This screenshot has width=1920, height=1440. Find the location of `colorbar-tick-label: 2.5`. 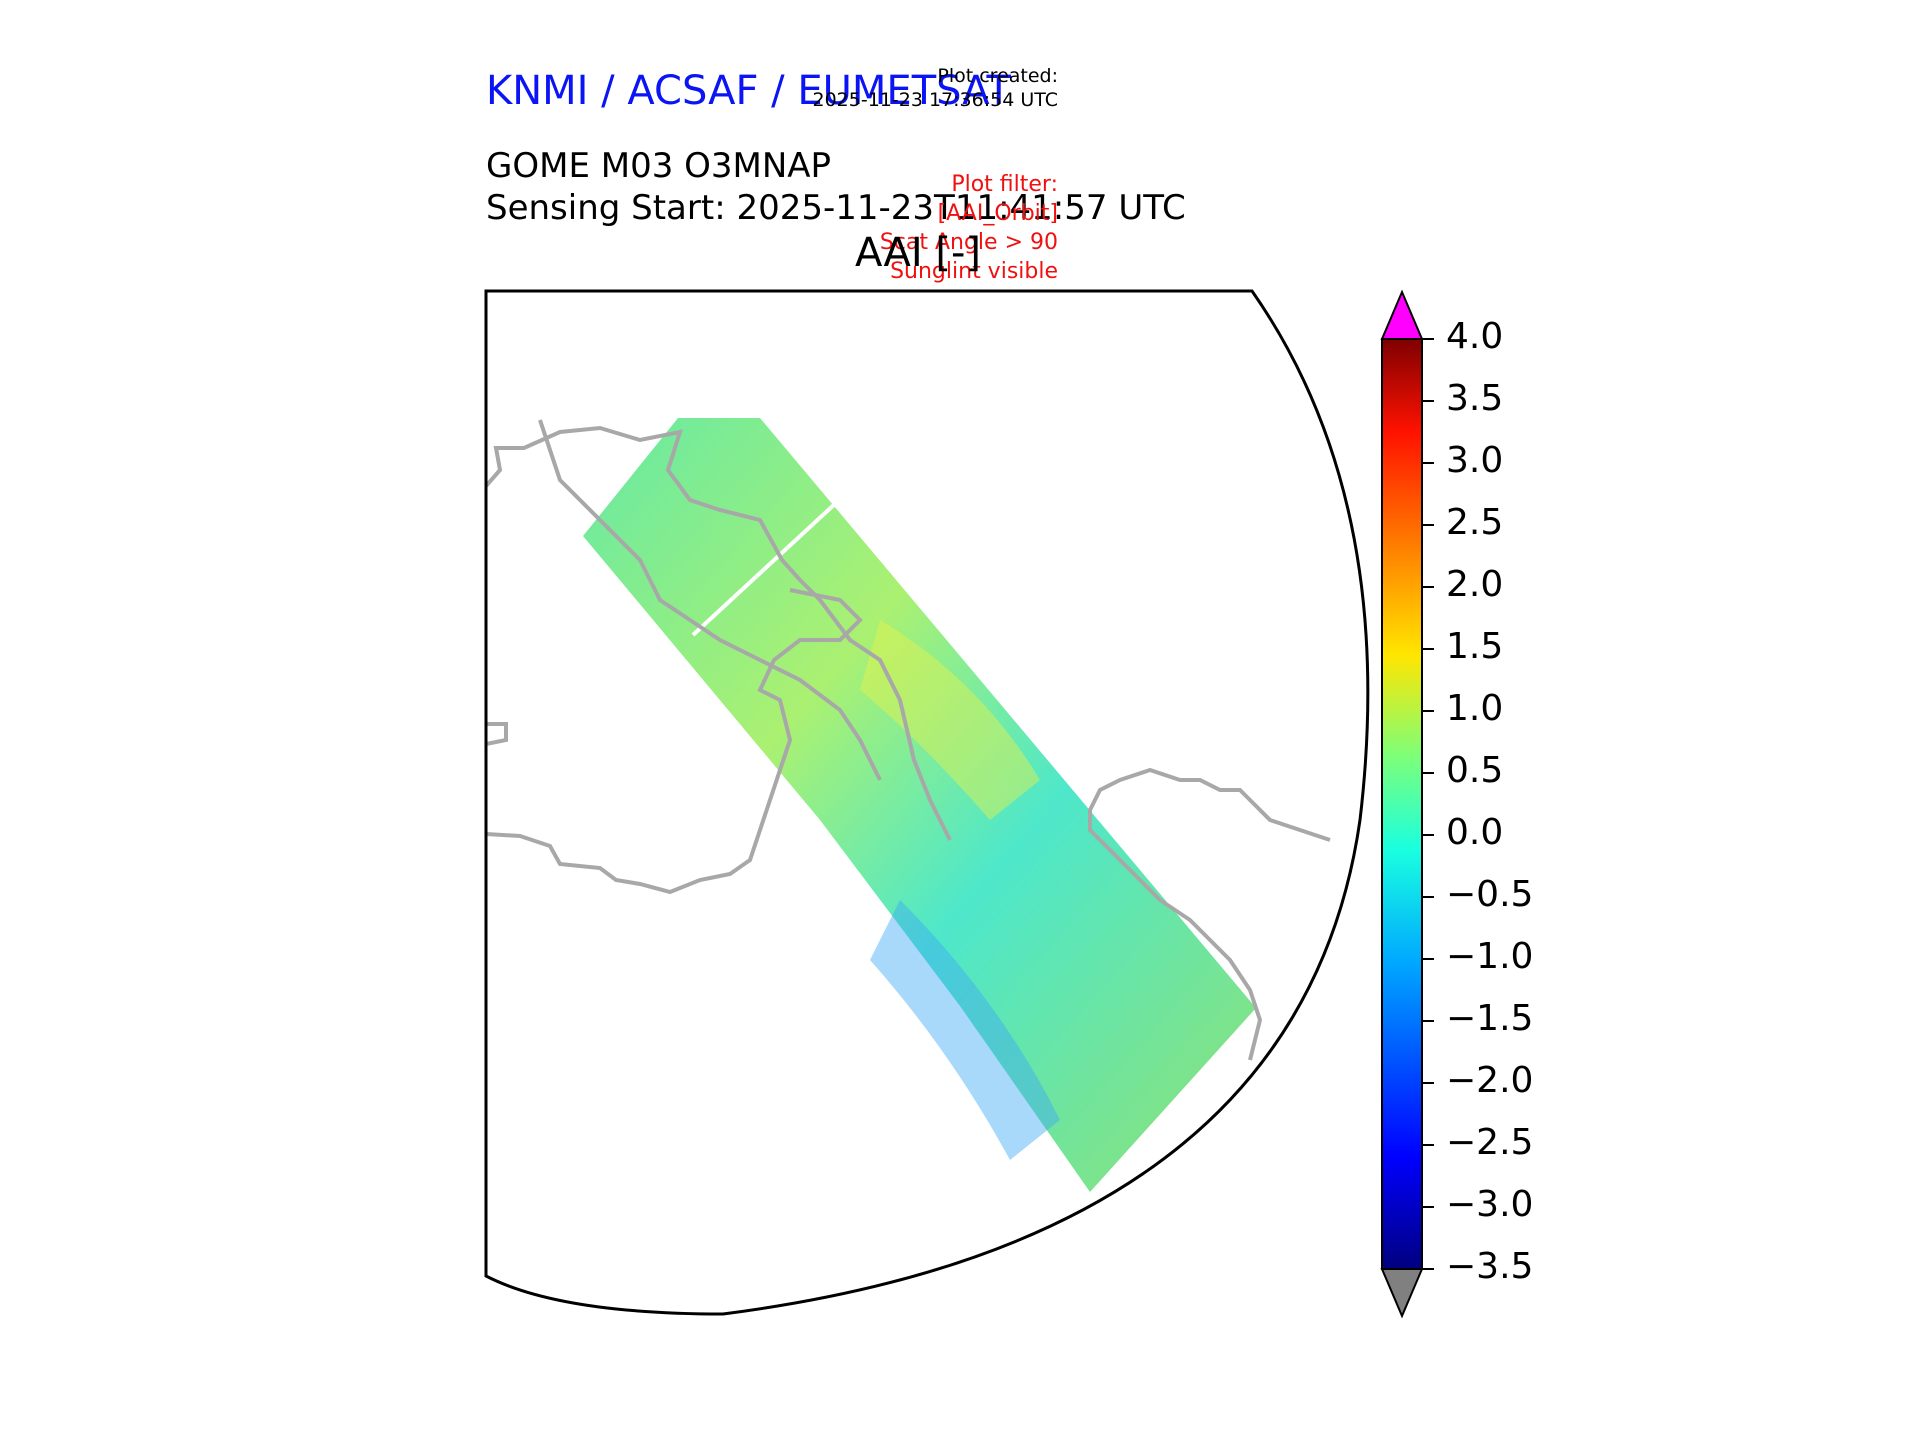

colorbar-tick-label: 2.5 is located at coordinates (1475, 522).